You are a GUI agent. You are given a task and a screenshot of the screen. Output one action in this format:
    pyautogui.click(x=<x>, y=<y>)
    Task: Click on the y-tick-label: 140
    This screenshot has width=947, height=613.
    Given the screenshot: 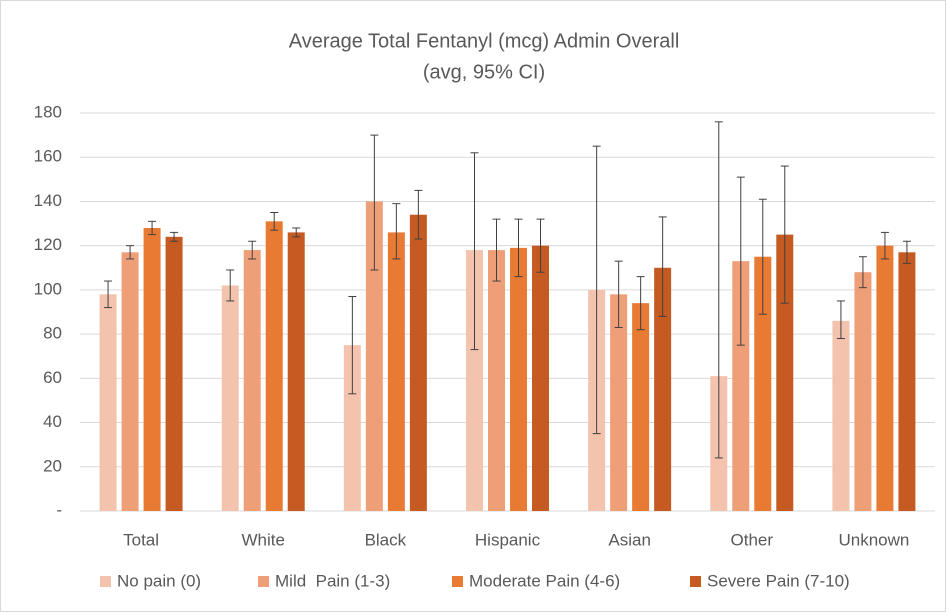 What is the action you would take?
    pyautogui.click(x=48, y=200)
    